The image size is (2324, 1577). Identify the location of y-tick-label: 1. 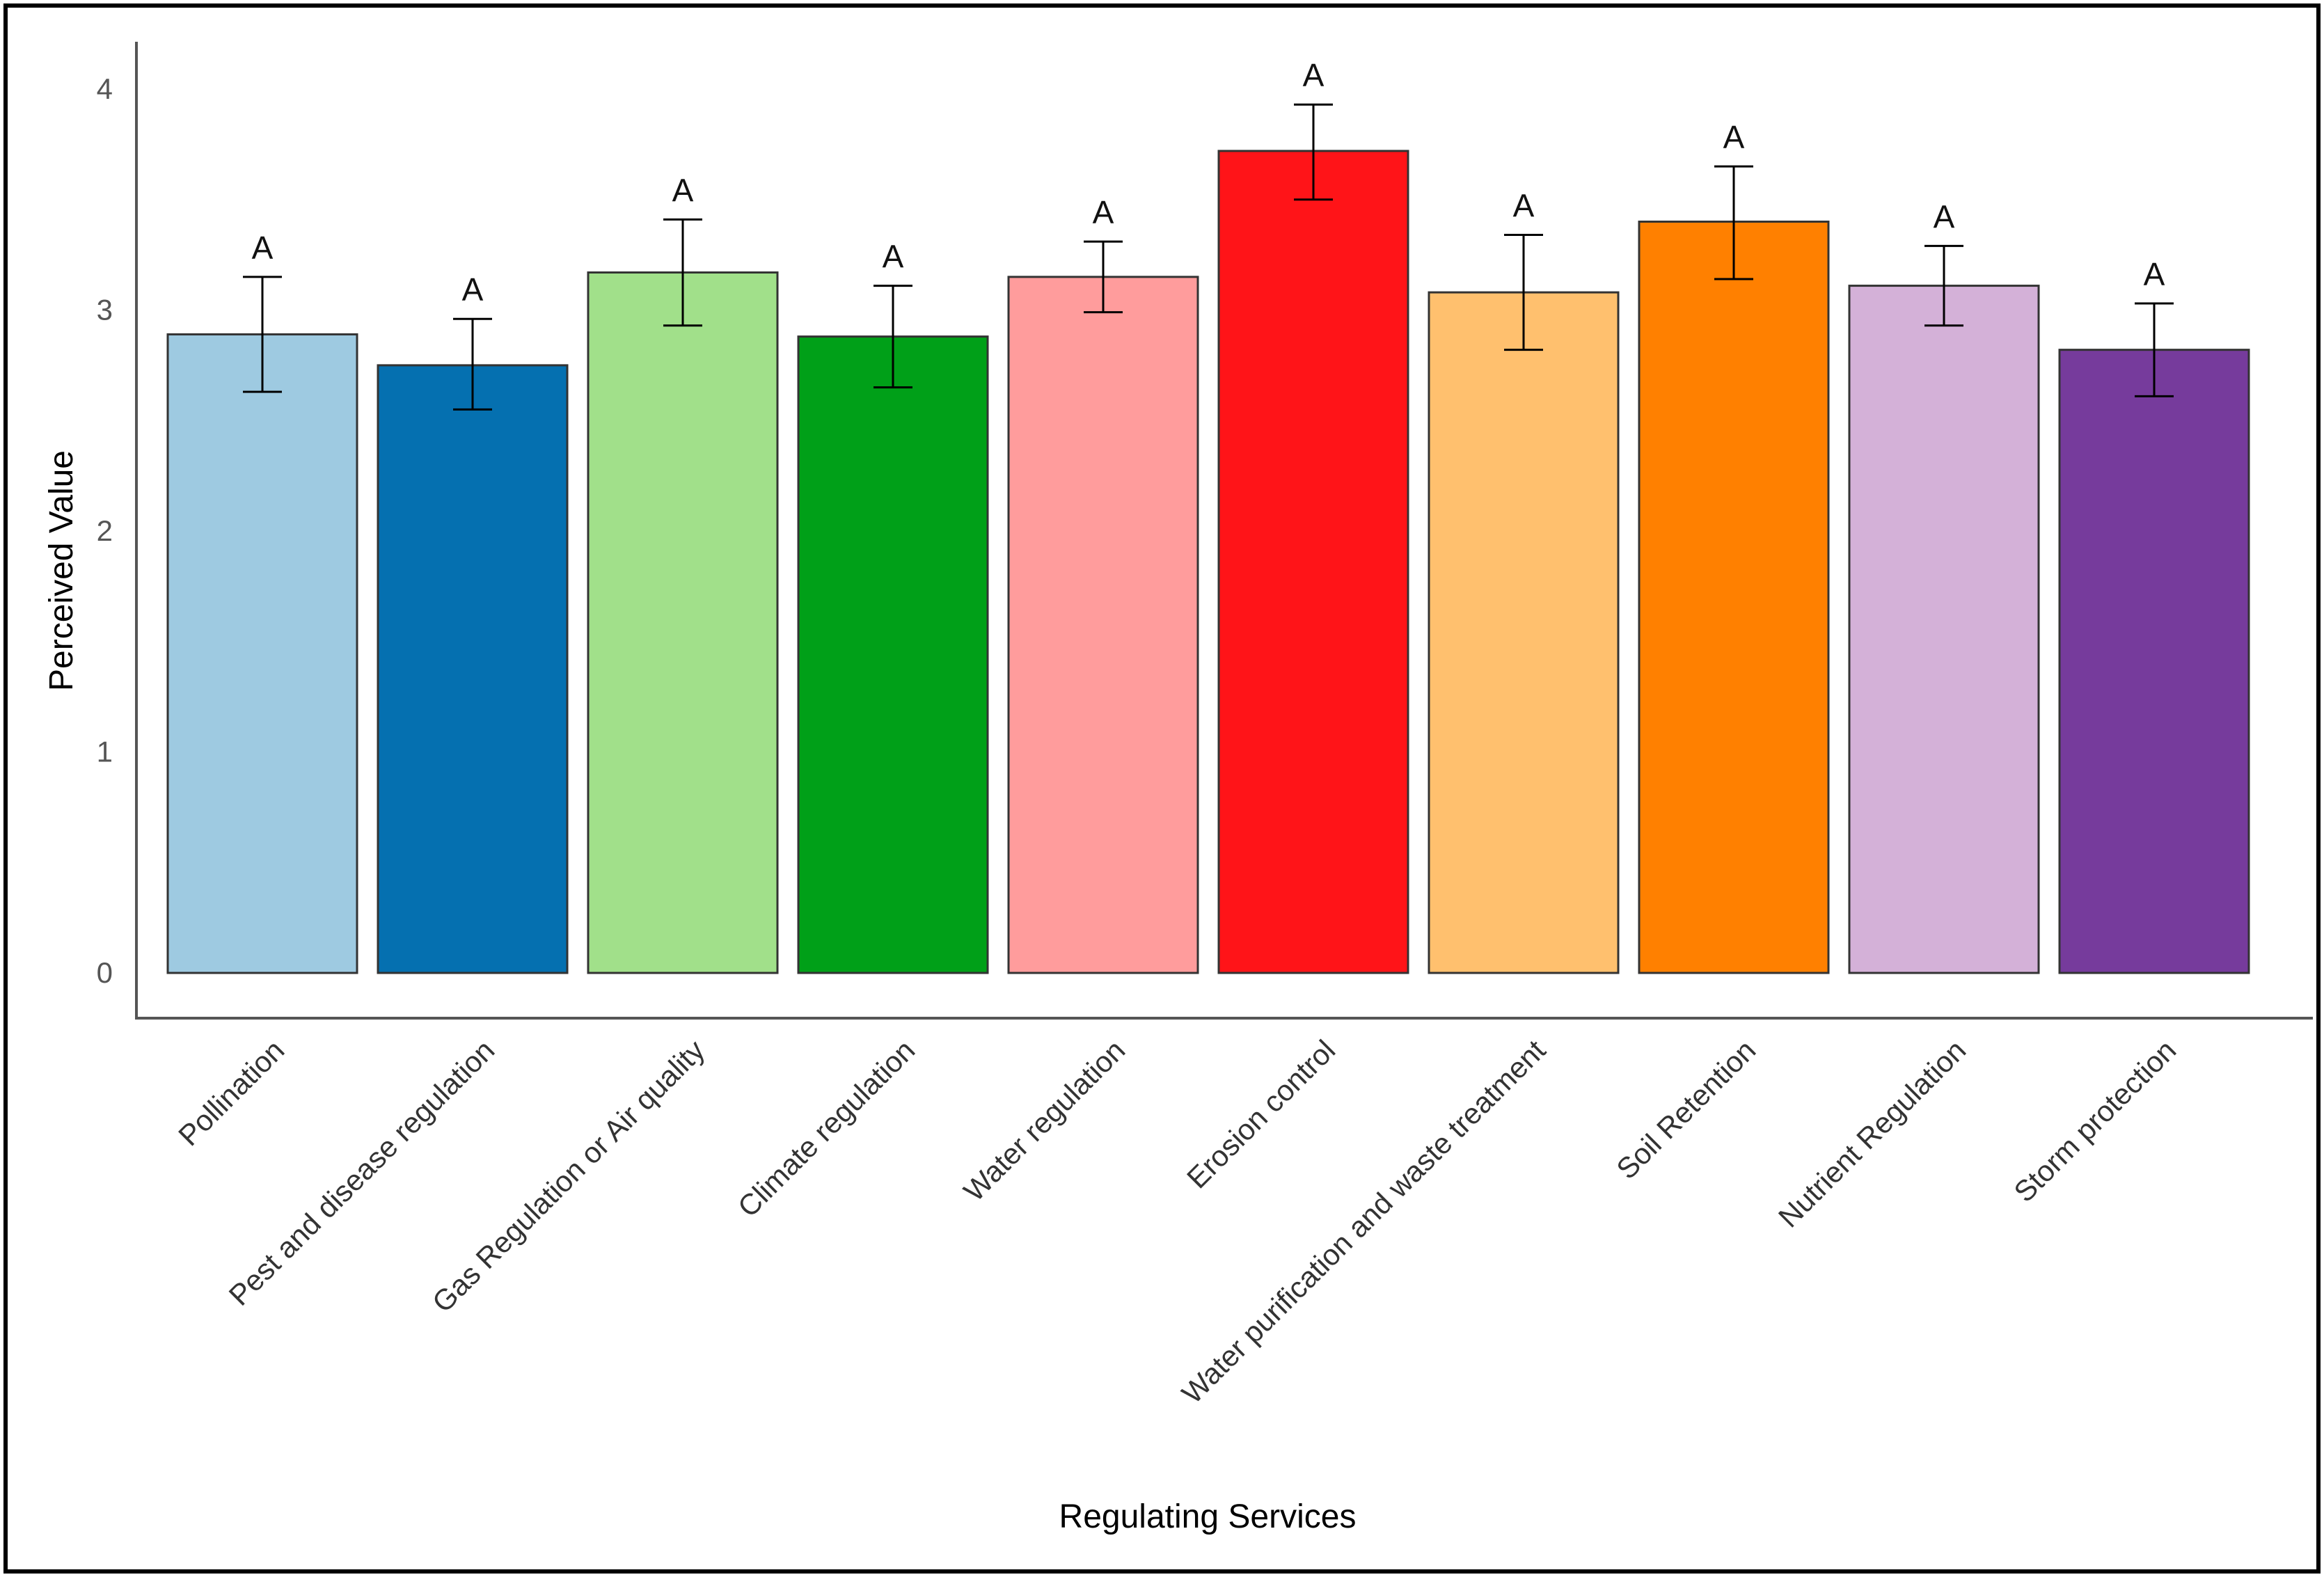
(105, 752).